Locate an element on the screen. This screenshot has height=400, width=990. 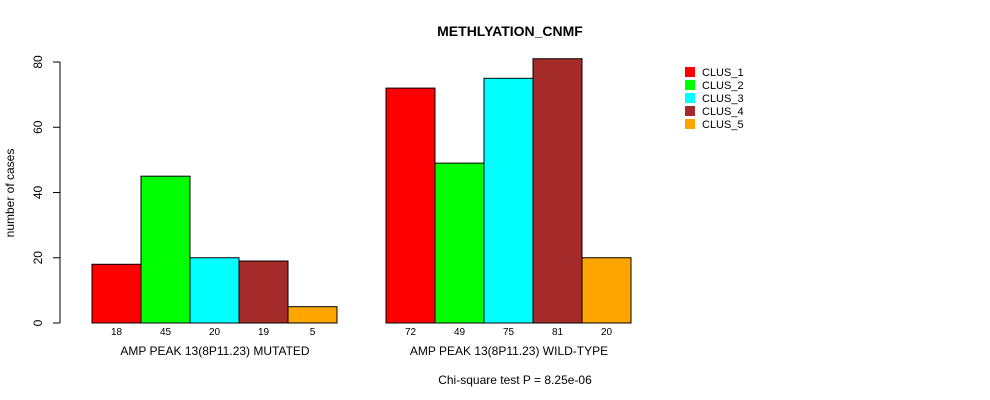
bar-count-label: 45 is located at coordinates (166, 332).